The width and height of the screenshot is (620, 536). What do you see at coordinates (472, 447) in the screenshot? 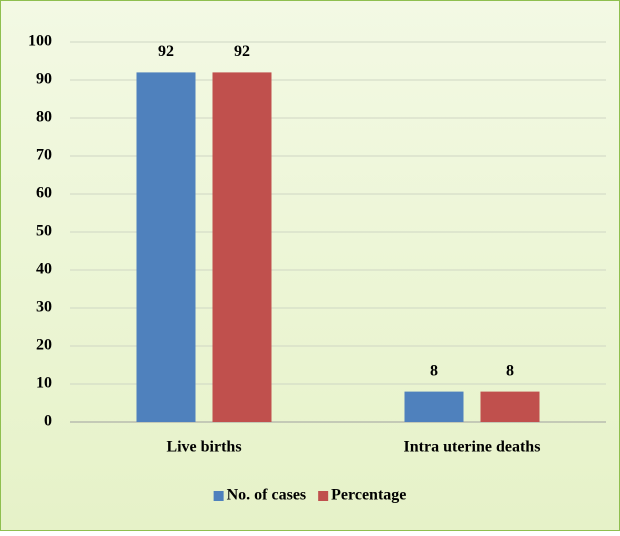
I see `x-tick-label: Intra uterine deaths` at bounding box center [472, 447].